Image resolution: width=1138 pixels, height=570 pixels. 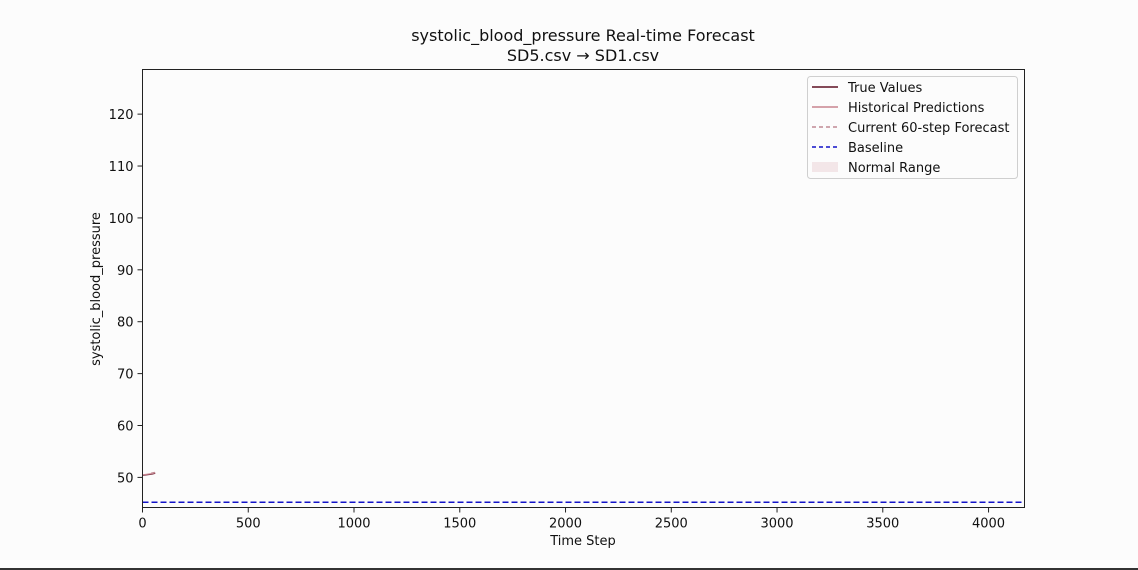 I want to click on legend-label-baseline: Baseline, so click(x=875, y=148).